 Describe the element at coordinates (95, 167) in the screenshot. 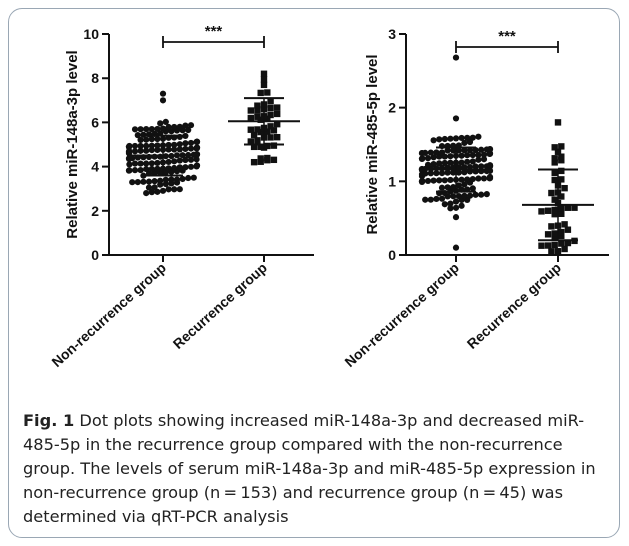

I see `y-tick-label: 4` at that location.